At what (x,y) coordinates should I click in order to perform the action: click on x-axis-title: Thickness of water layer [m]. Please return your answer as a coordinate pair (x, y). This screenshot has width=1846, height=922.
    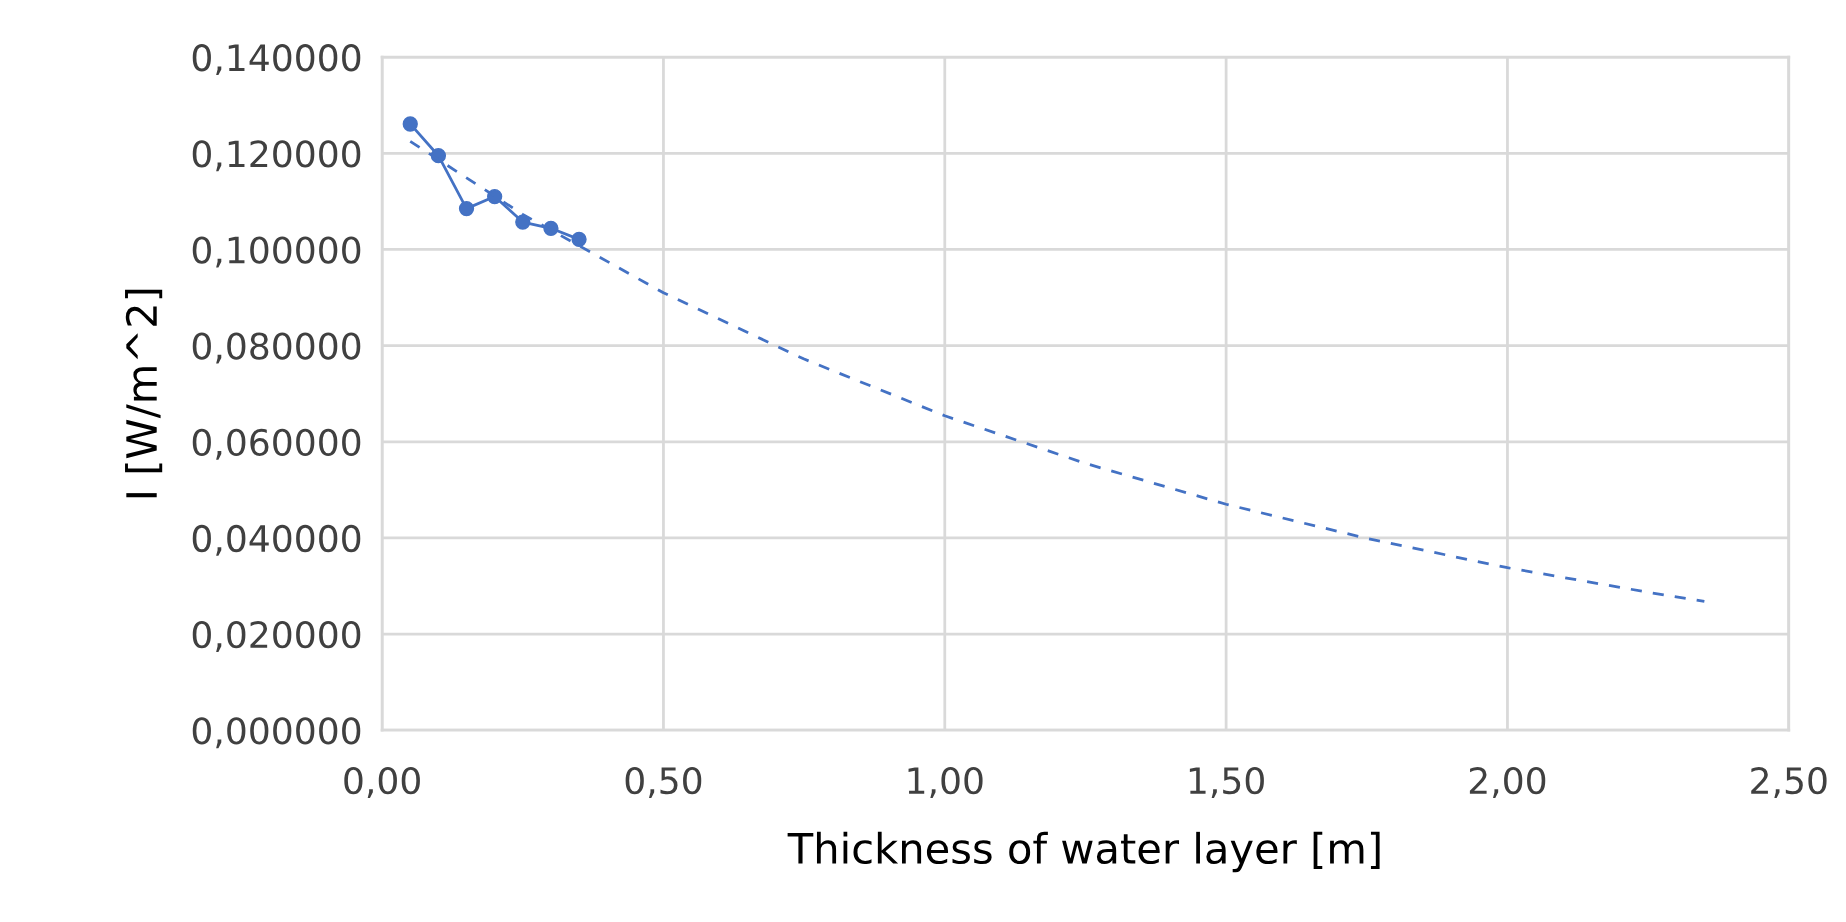
    Looking at the image, I should click on (1083, 852).